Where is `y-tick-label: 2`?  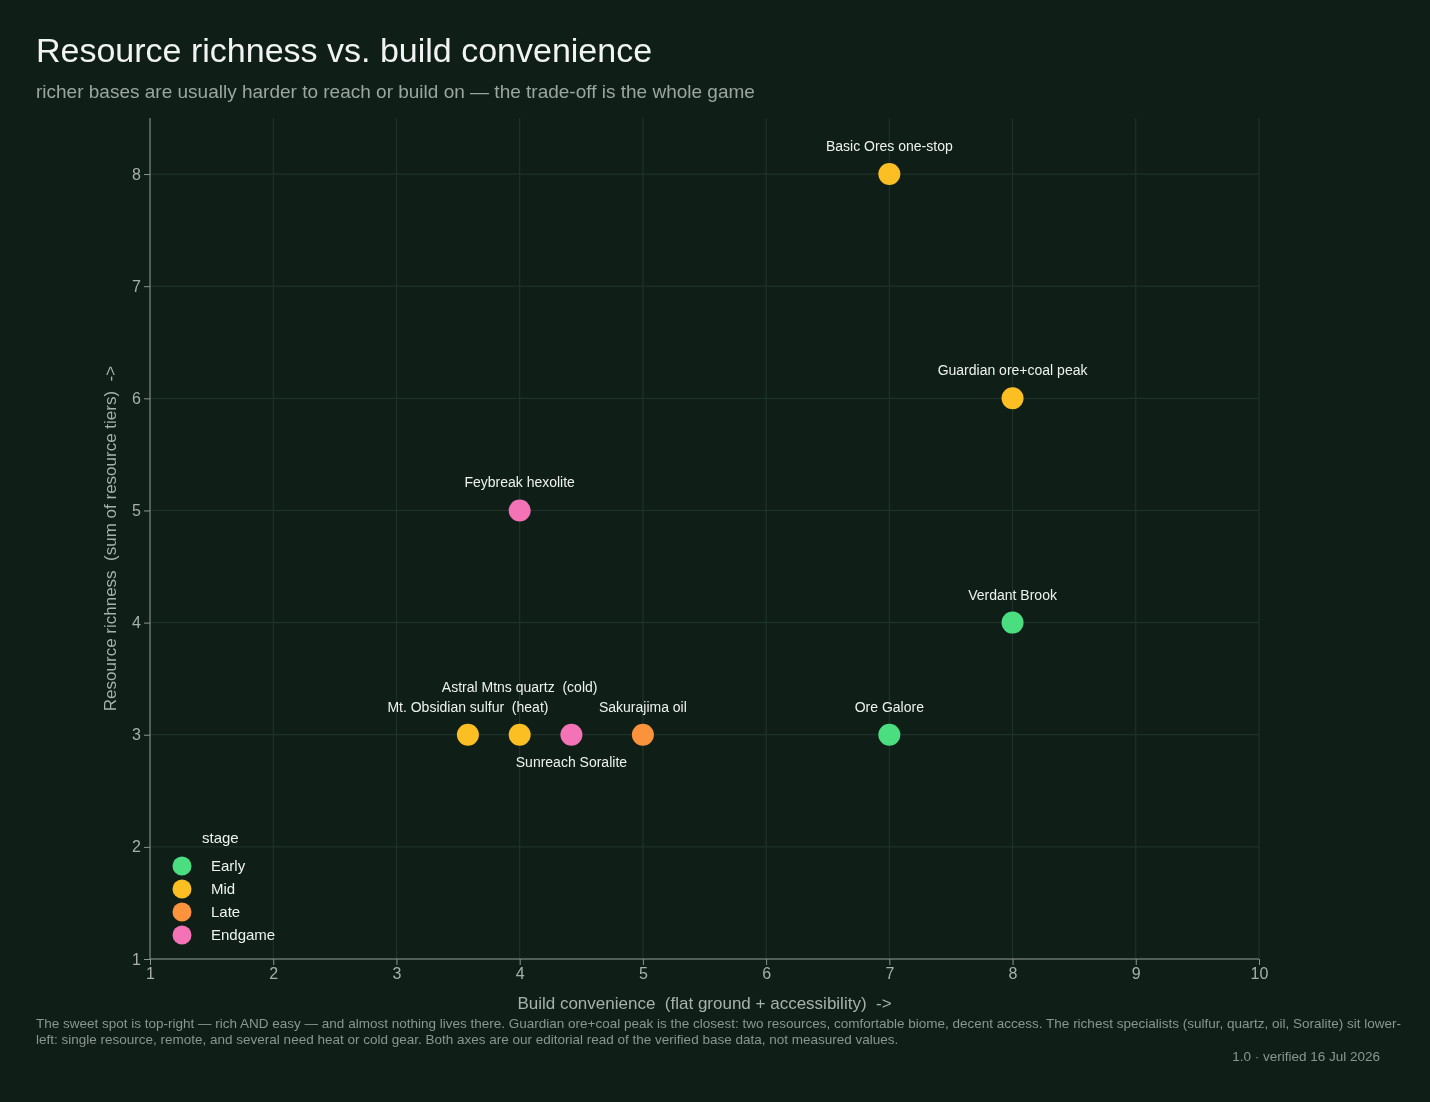 y-tick-label: 2 is located at coordinates (137, 847).